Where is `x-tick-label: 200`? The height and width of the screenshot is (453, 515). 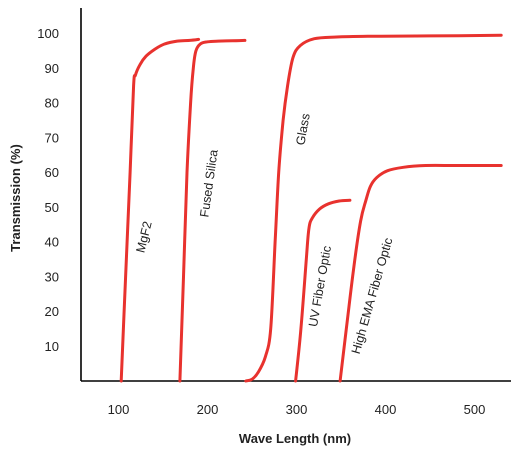
x-tick-label: 200 is located at coordinates (208, 409).